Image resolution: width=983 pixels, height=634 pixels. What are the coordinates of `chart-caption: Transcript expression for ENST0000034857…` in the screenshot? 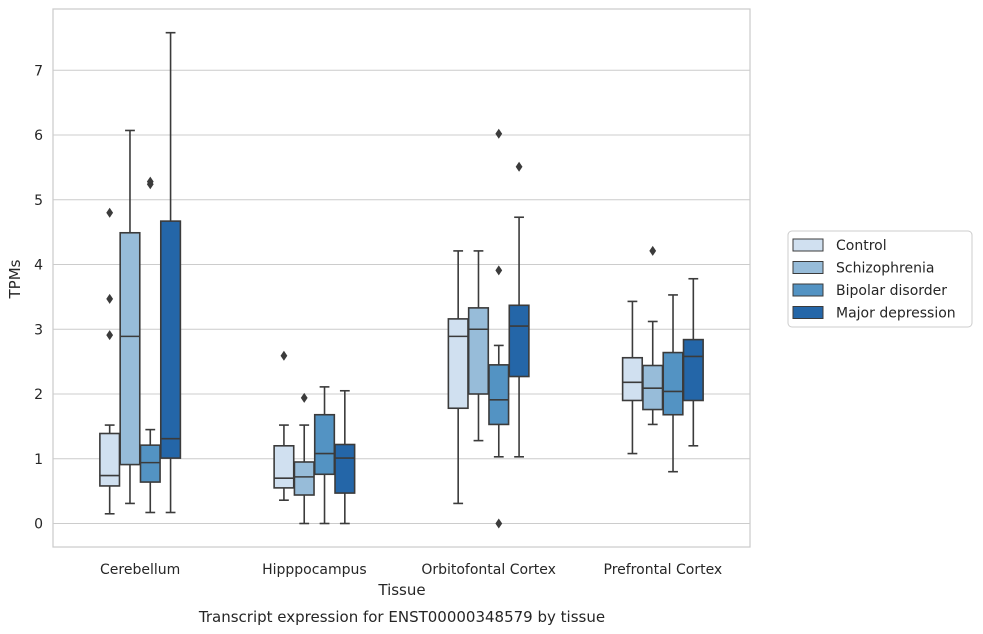 It's located at (401, 617).